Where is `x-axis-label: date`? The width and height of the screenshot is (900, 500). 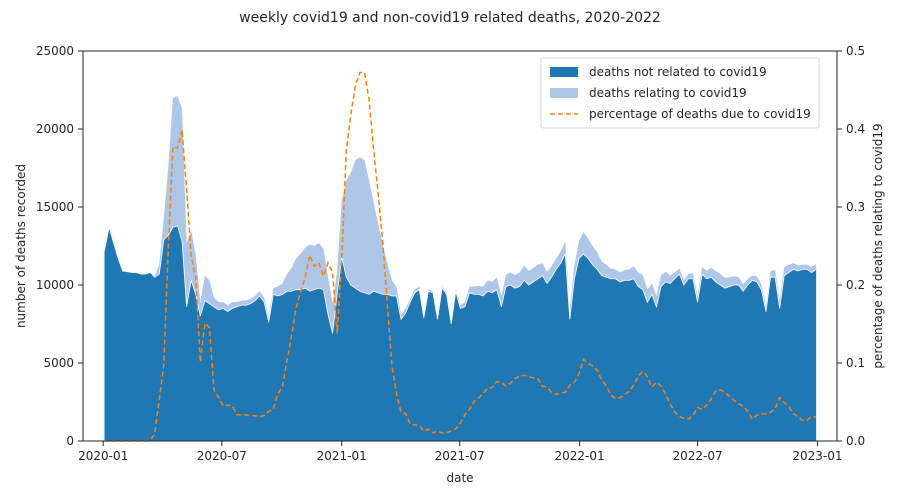
x-axis-label: date is located at coordinates (459, 478).